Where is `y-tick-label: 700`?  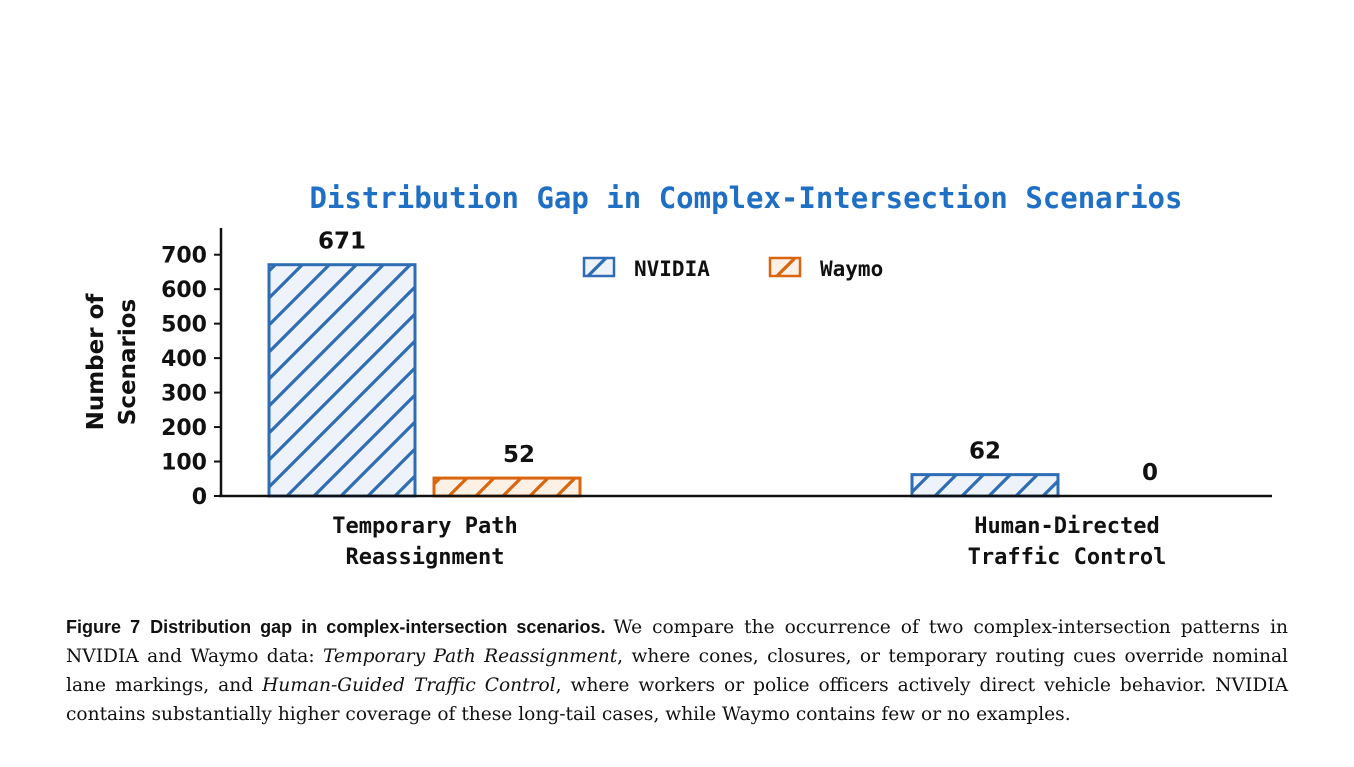 y-tick-label: 700 is located at coordinates (184, 256).